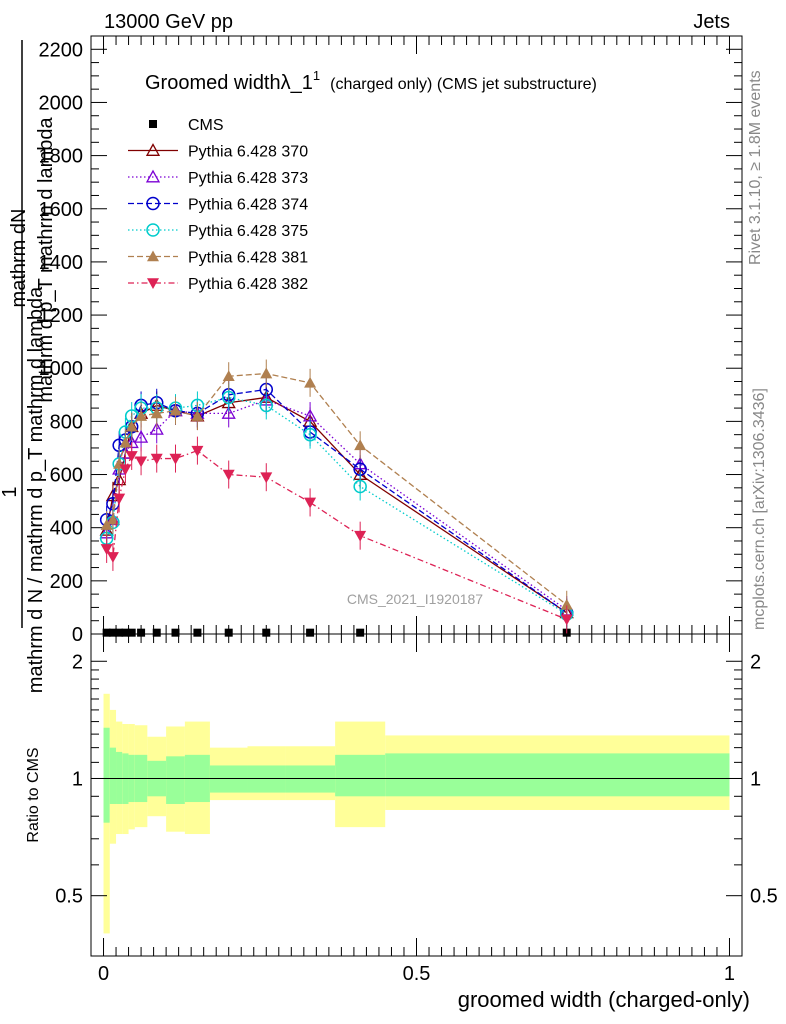  I want to click on title-rest: (charged only) (CMS jet substructure), so click(463, 84).